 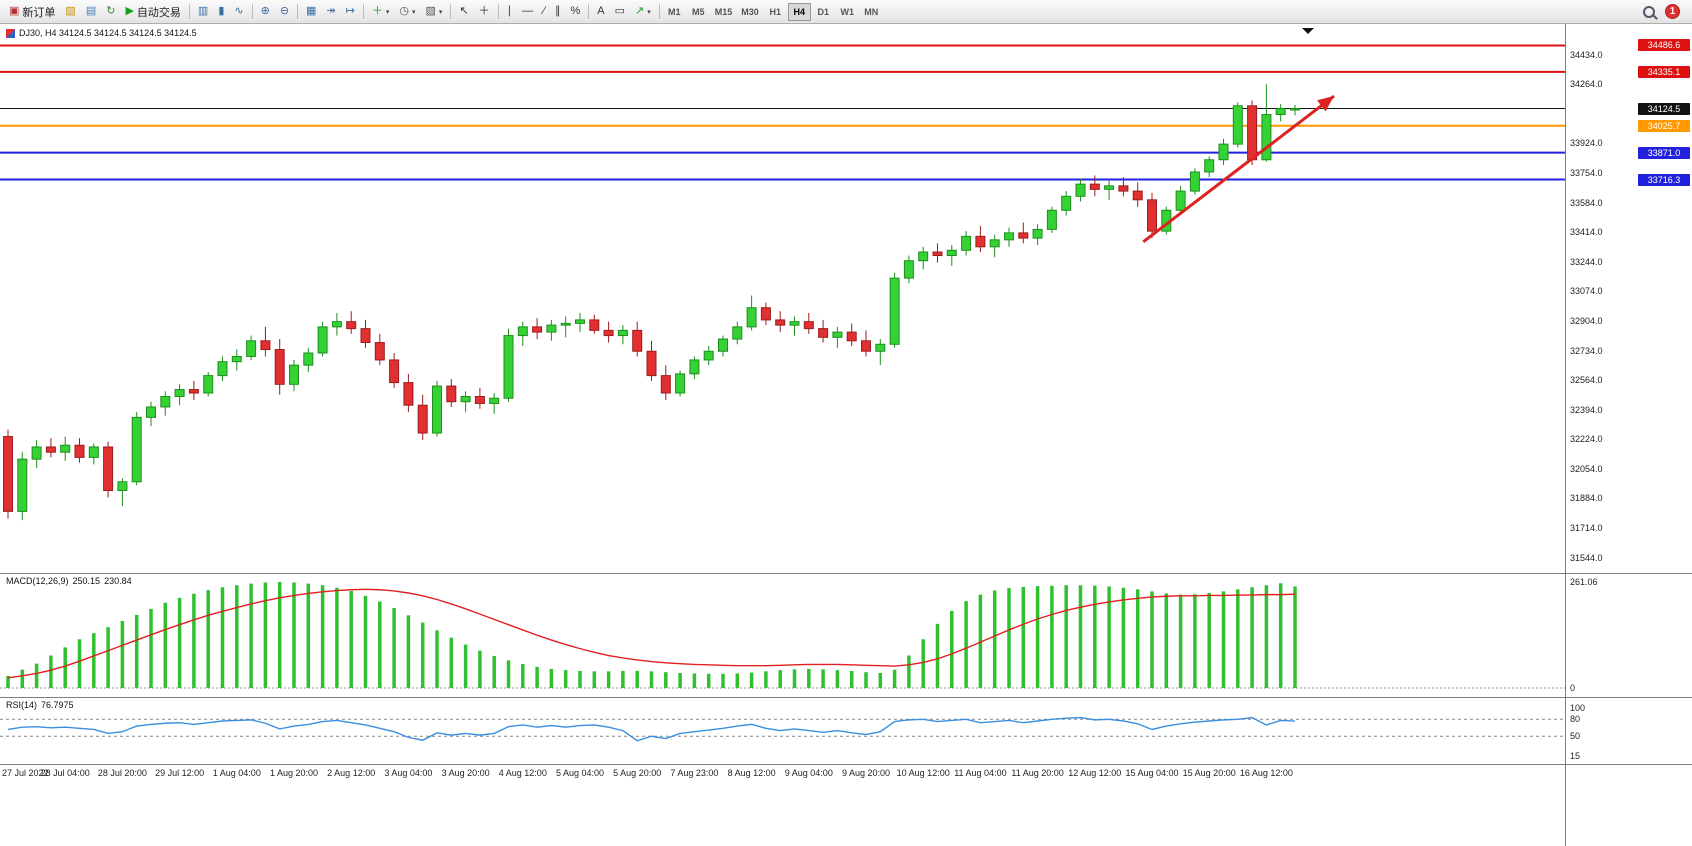 I want to click on rsi-label: RSI(14) 76.7975, so click(x=42, y=705).